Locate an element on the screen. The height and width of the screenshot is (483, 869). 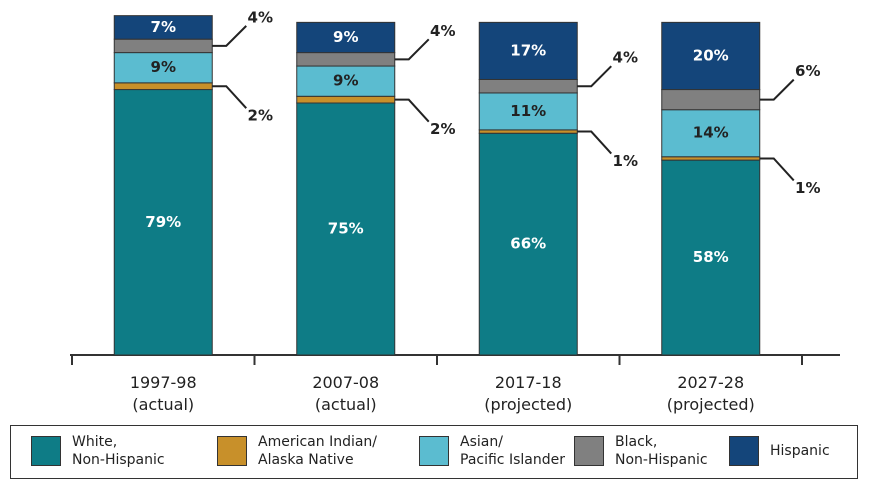
value-label: 20% is located at coordinates (711, 55).